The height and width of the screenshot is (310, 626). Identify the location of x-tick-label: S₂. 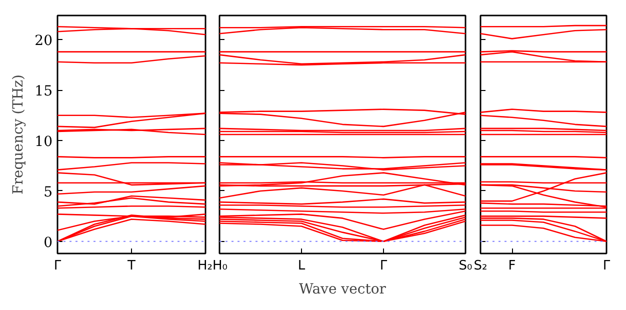
(481, 266).